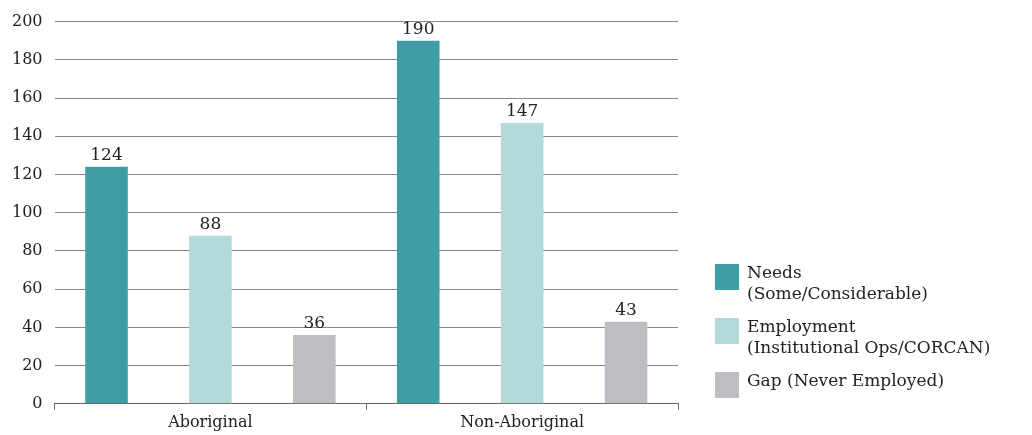  What do you see at coordinates (32, 288) in the screenshot?
I see `y-tick-label: 60` at bounding box center [32, 288].